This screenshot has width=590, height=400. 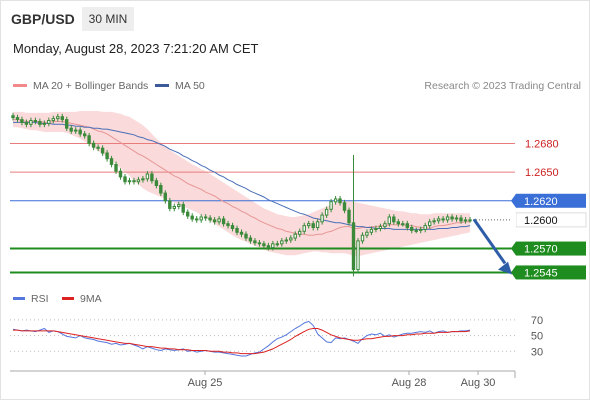 I want to click on legend-rsi: RSI, so click(x=31, y=299).